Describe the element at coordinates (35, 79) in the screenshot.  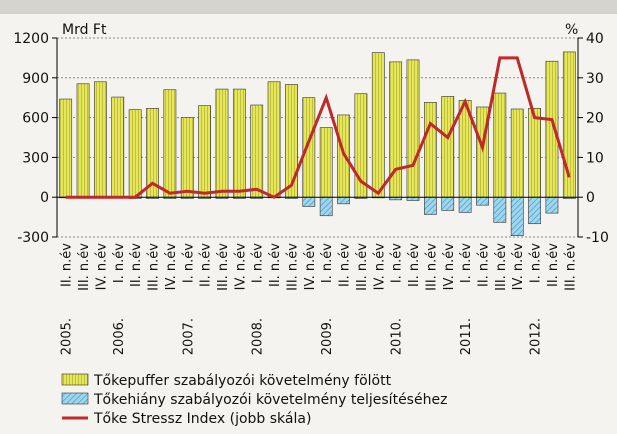
I see `y-tick-label: 900` at that location.